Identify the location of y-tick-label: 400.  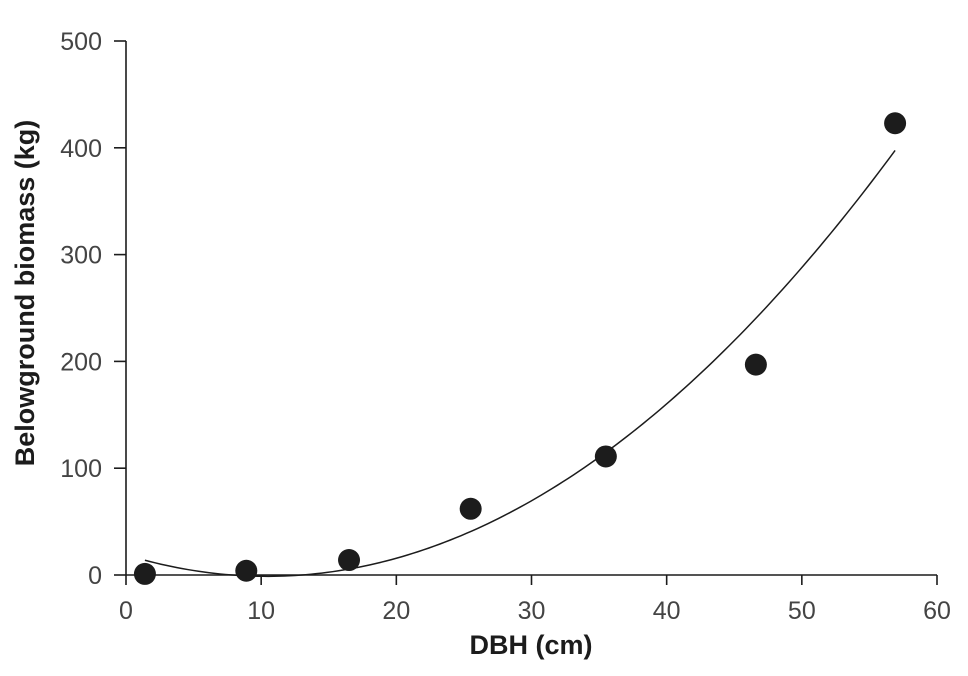
(81, 149).